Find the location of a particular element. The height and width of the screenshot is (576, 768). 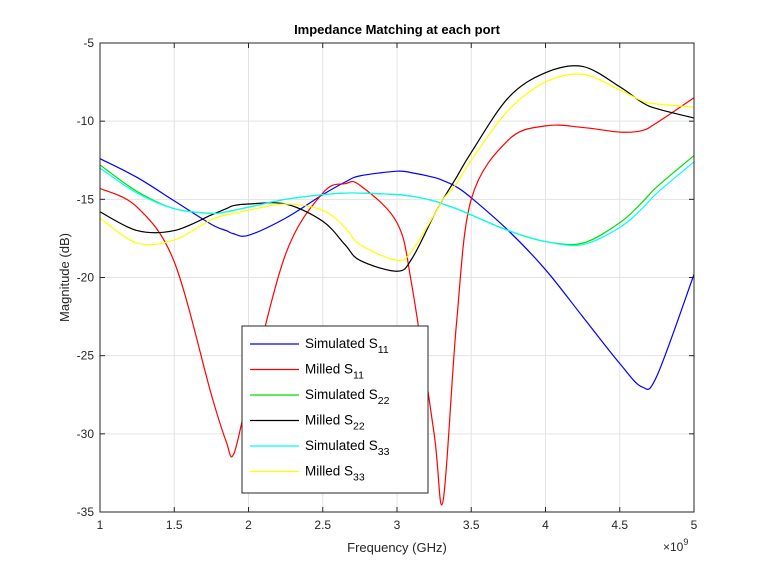

y-tick-label: -35 is located at coordinates (86, 512).